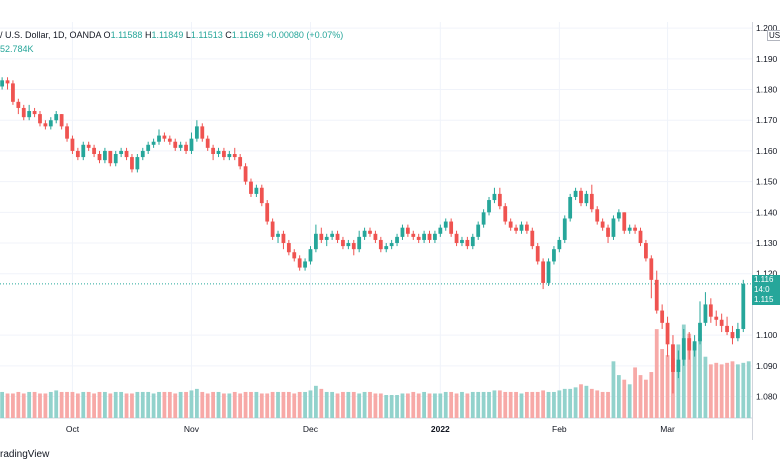  What do you see at coordinates (767, 335) in the screenshot?
I see `price-tick-label: 1.100` at bounding box center [767, 335].